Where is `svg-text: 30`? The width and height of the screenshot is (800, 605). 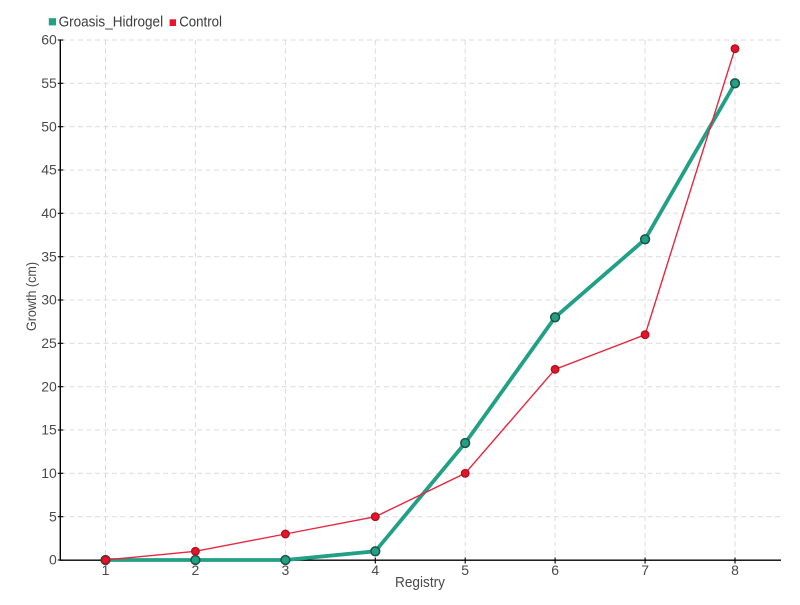
svg-text: 30 is located at coordinates (49, 300).